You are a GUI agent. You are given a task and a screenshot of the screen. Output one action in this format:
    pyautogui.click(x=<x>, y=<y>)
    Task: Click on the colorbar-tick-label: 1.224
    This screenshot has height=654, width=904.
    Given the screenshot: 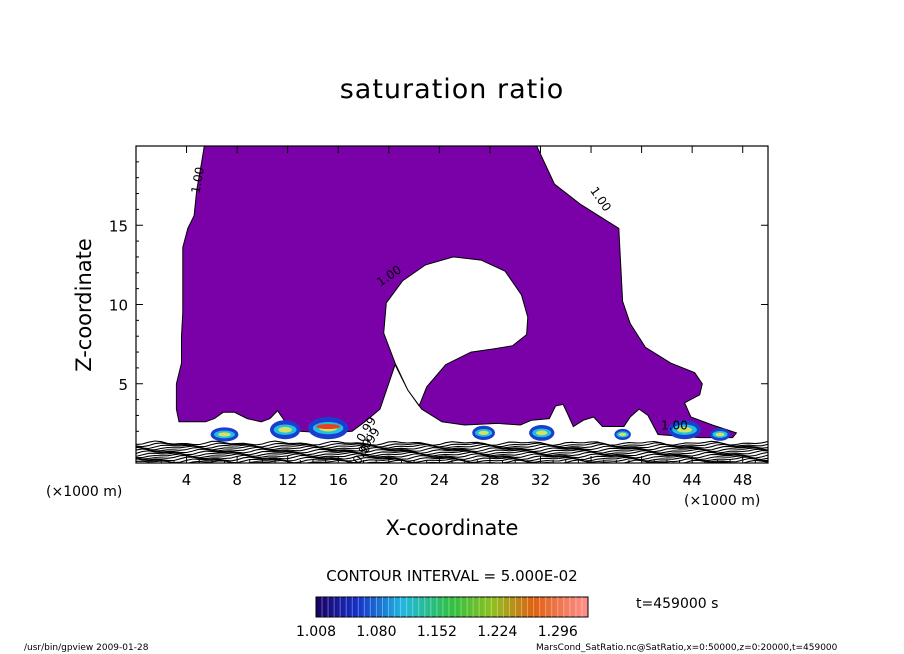 What is the action you would take?
    pyautogui.click(x=497, y=632)
    